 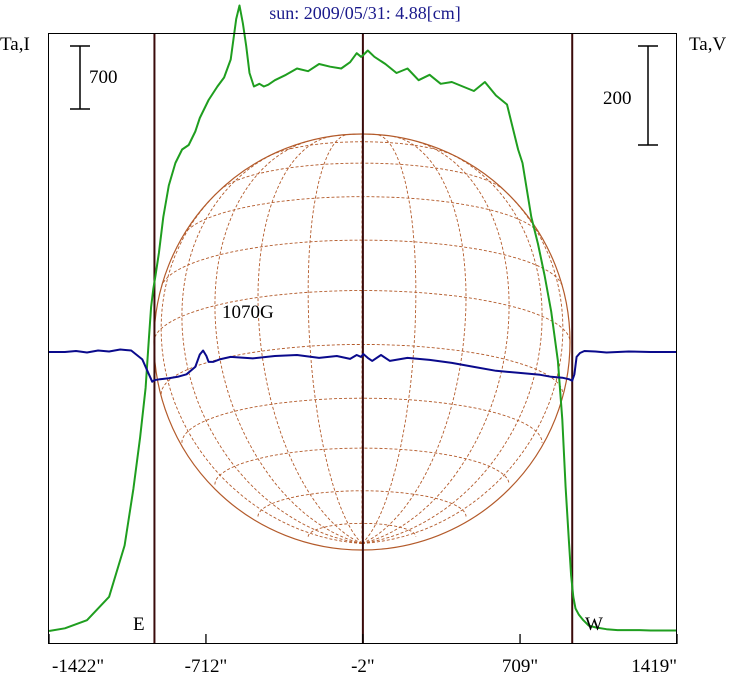 I want to click on chart-title: sun: 2009/05/31: 4.88[cm], so click(x=365, y=13).